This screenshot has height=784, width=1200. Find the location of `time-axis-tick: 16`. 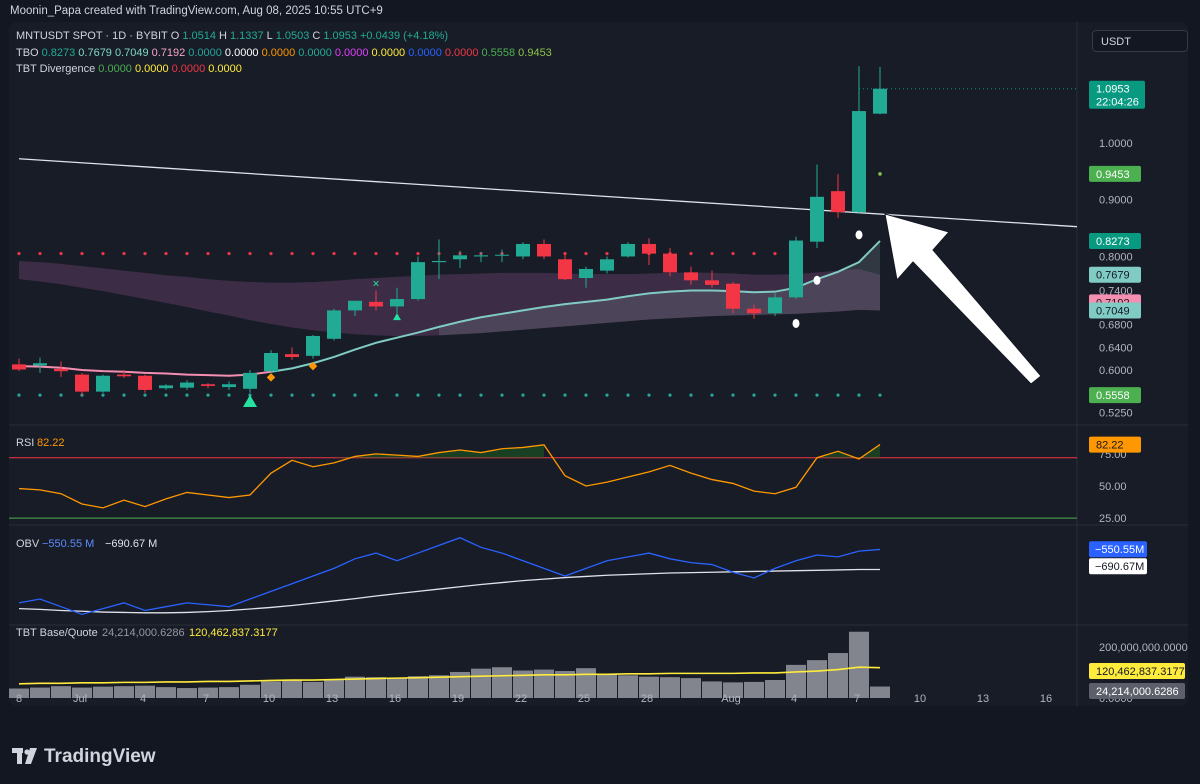

time-axis-tick: 16 is located at coordinates (1046, 699).